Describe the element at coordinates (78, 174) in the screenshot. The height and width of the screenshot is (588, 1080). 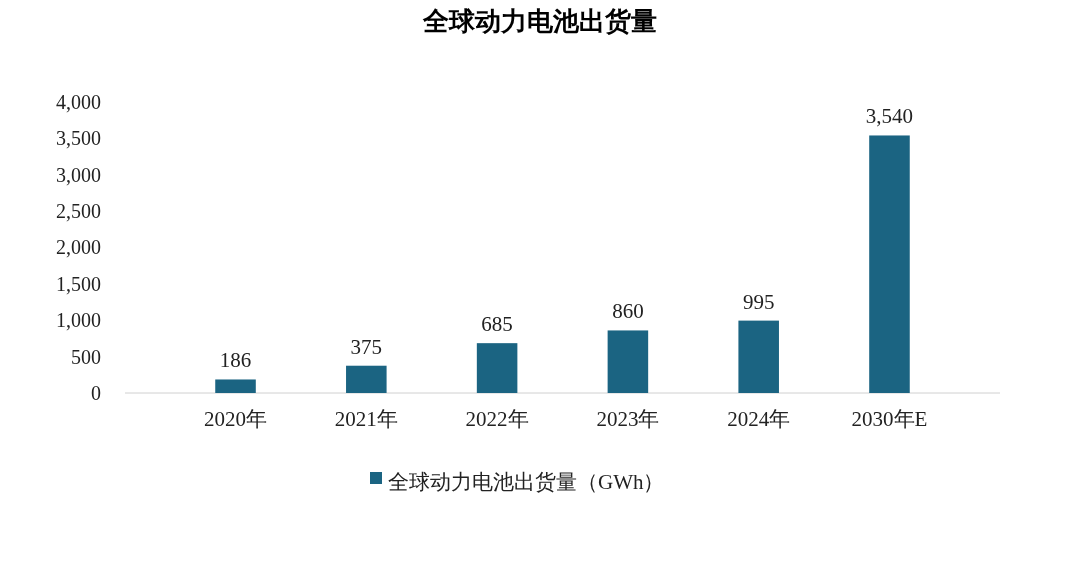
I see `y-tick-label: 3,000` at that location.